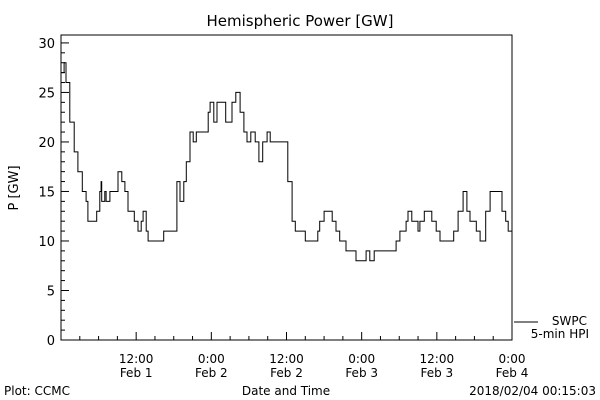 This screenshot has width=600, height=400. I want to click on legend: SWPC 5-min HPI, so click(551, 327).